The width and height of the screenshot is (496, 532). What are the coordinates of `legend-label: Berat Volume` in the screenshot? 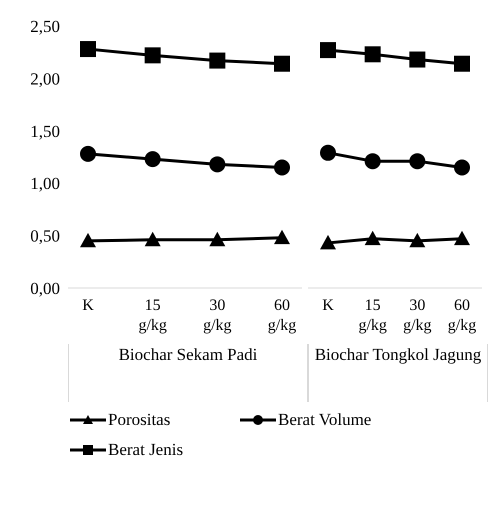 It's located at (325, 420).